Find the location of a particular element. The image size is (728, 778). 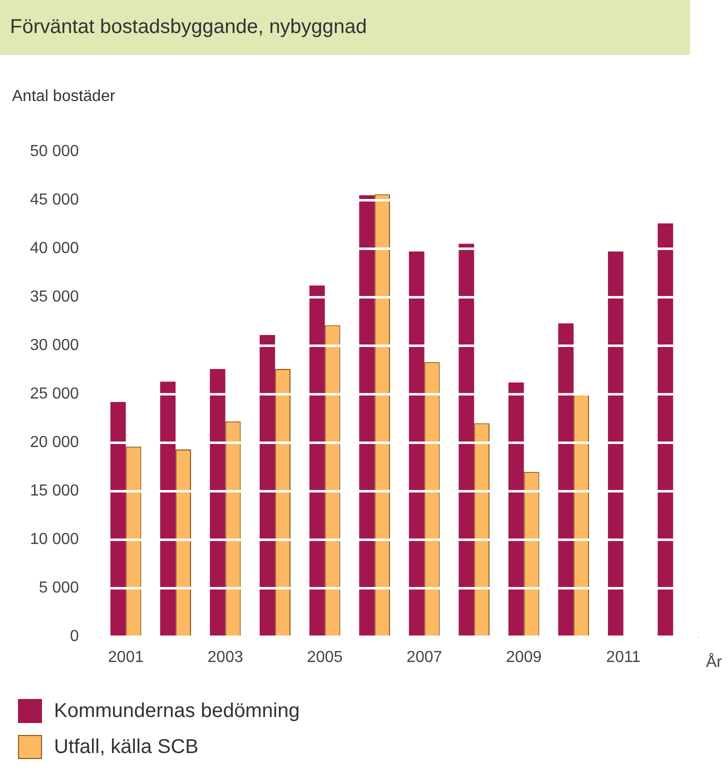

y-tick-label: 20 000 is located at coordinates (55, 443).